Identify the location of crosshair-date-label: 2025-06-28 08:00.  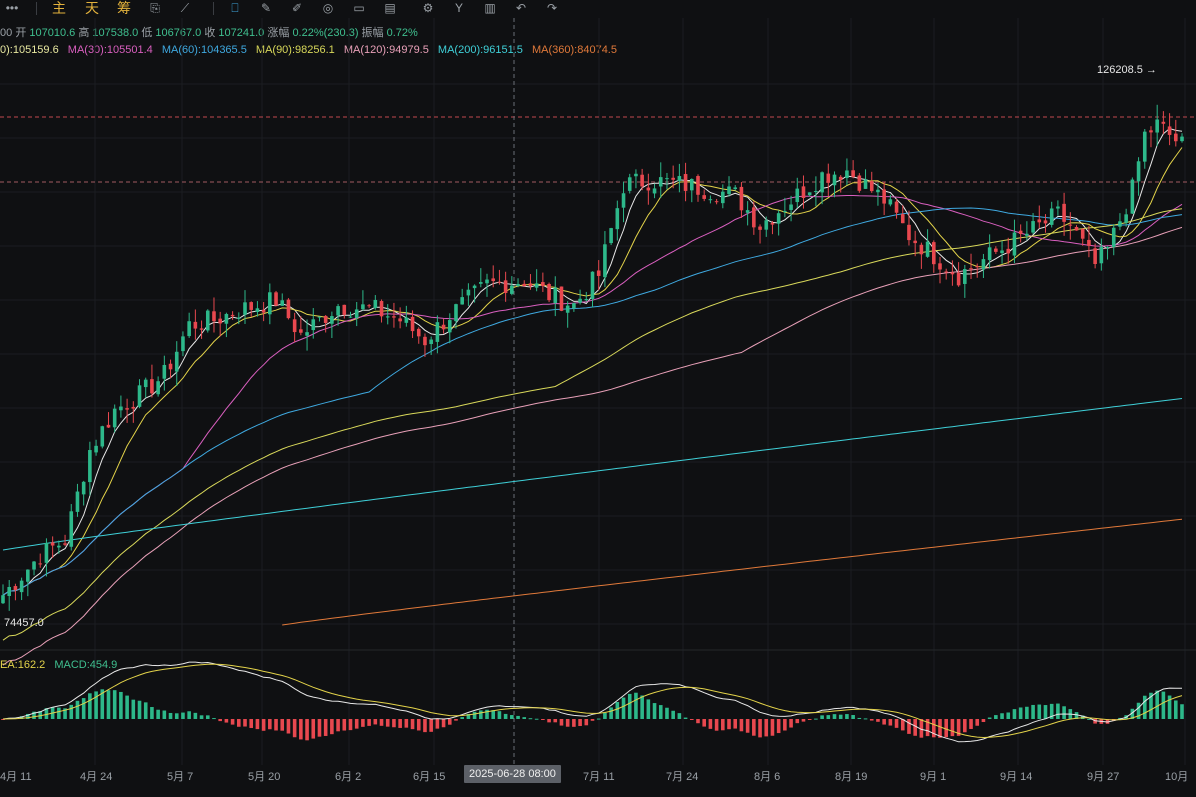
(512, 774).